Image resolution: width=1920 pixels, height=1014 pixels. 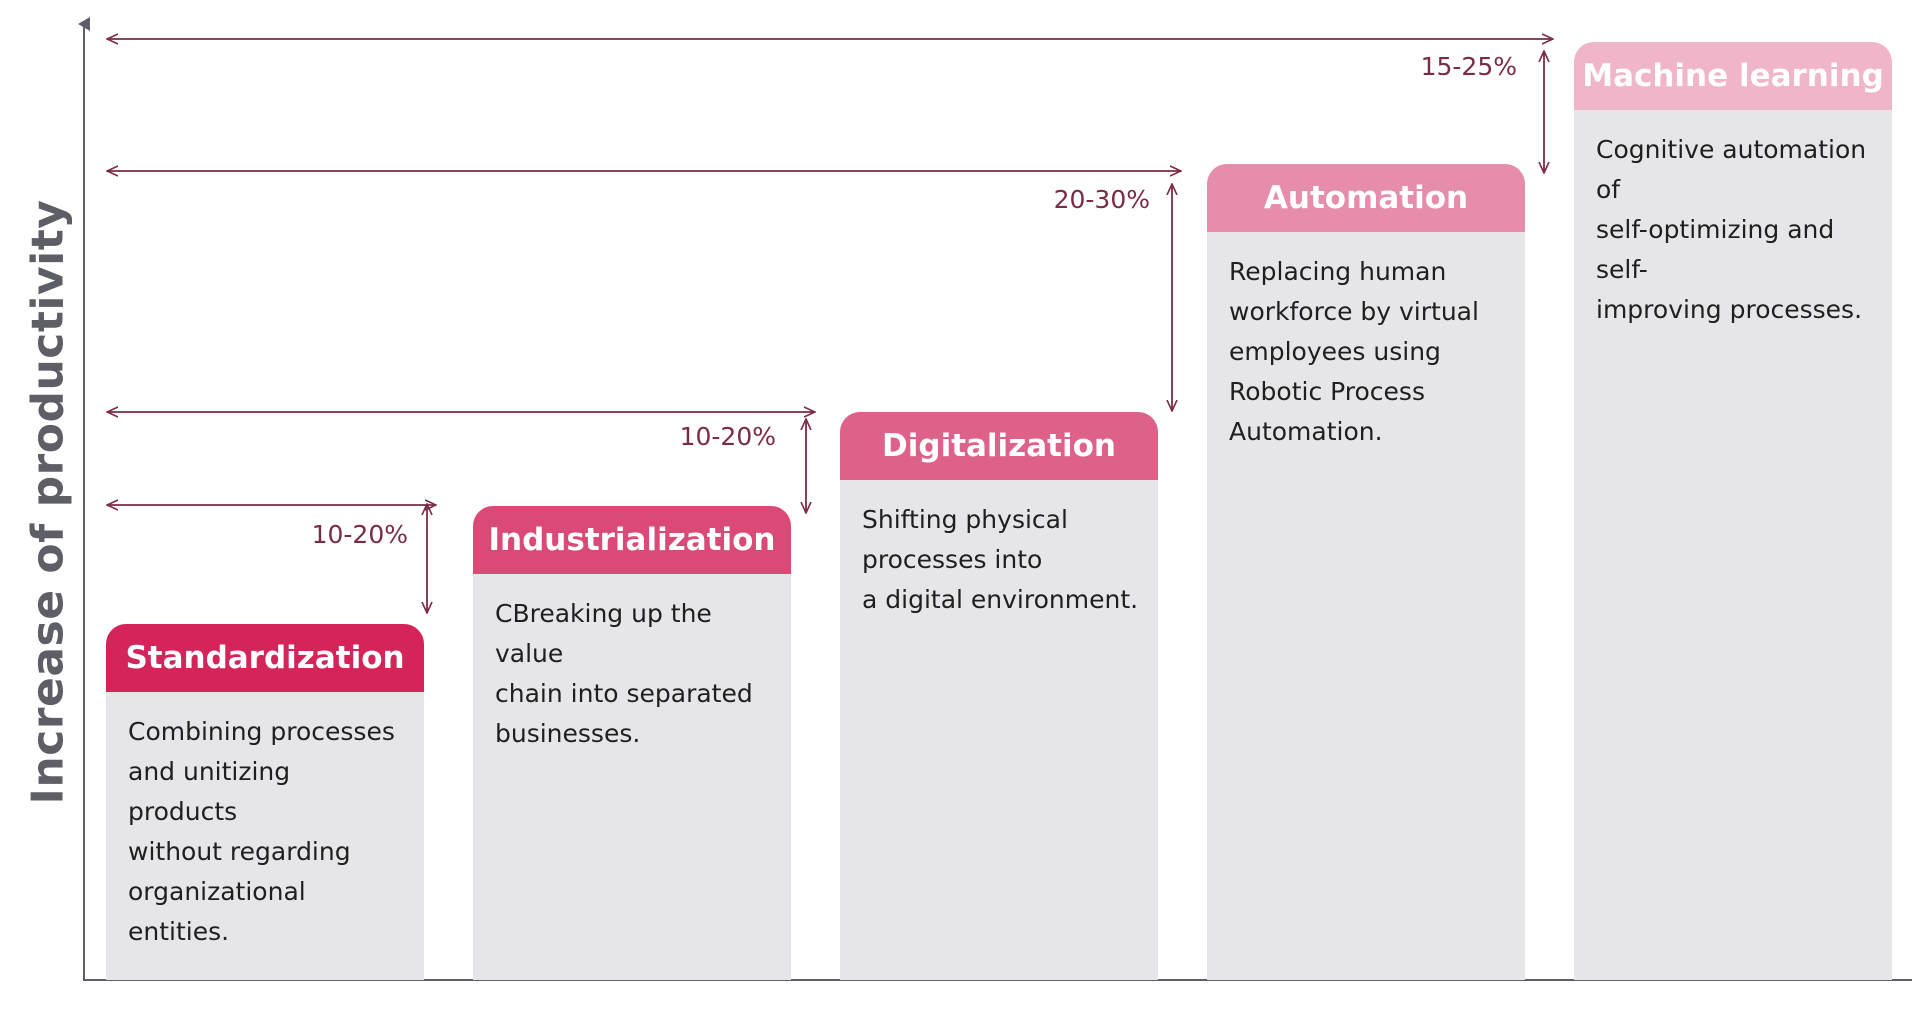 I want to click on step-header-industrialization: Industrialization, so click(x=632, y=540).